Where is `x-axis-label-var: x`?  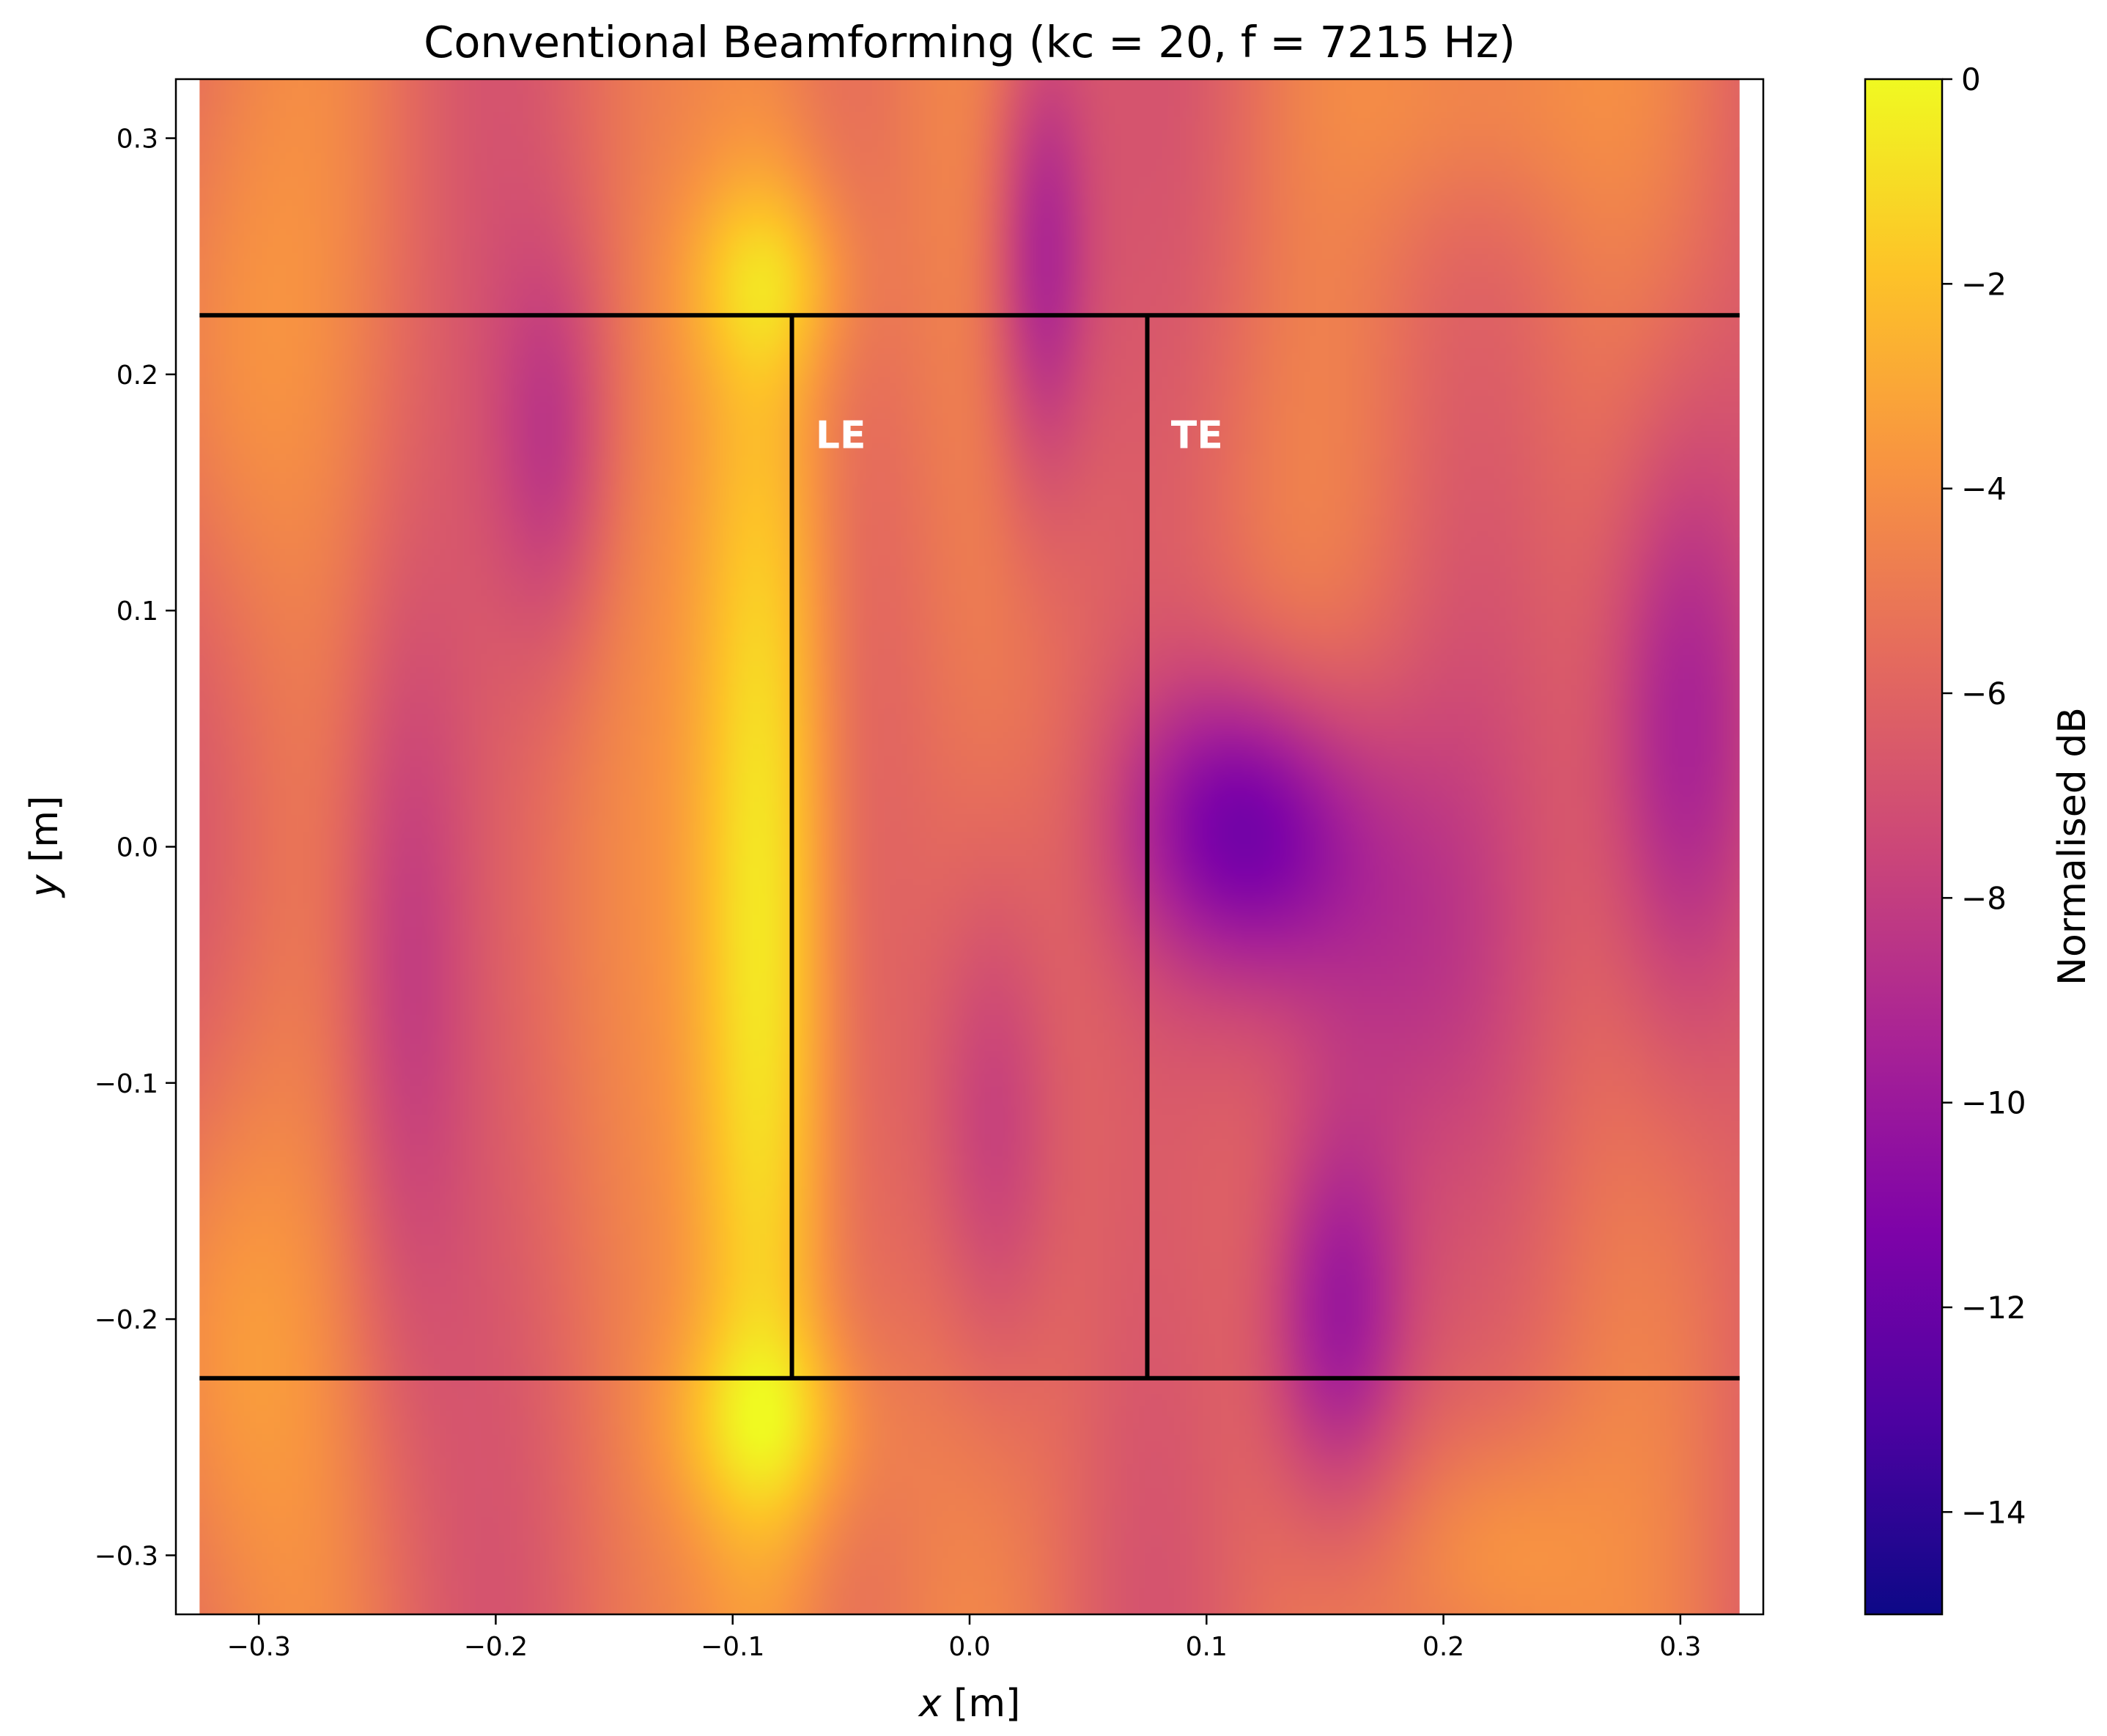 x-axis-label-var: x is located at coordinates (930, 1704).